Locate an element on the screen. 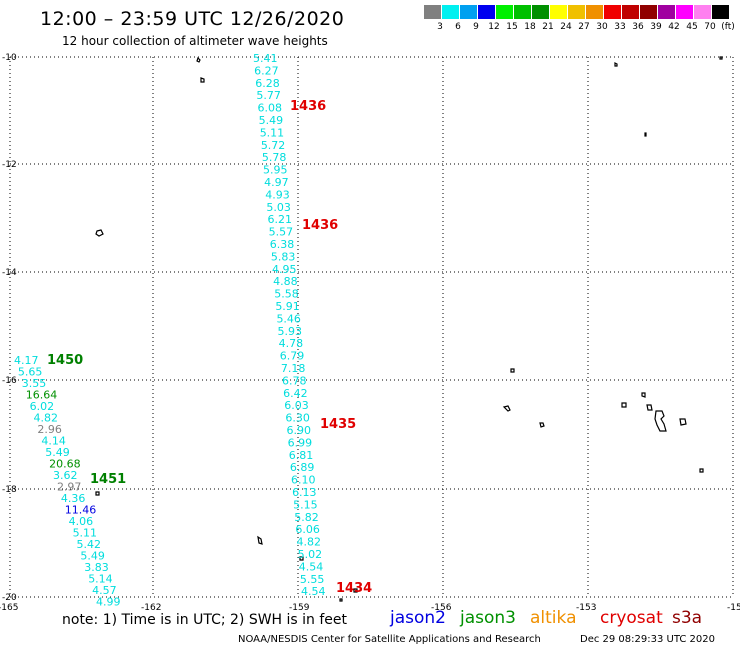 The height and width of the screenshot is (650, 740). wave-height-value: 5.11 is located at coordinates (85, 533).